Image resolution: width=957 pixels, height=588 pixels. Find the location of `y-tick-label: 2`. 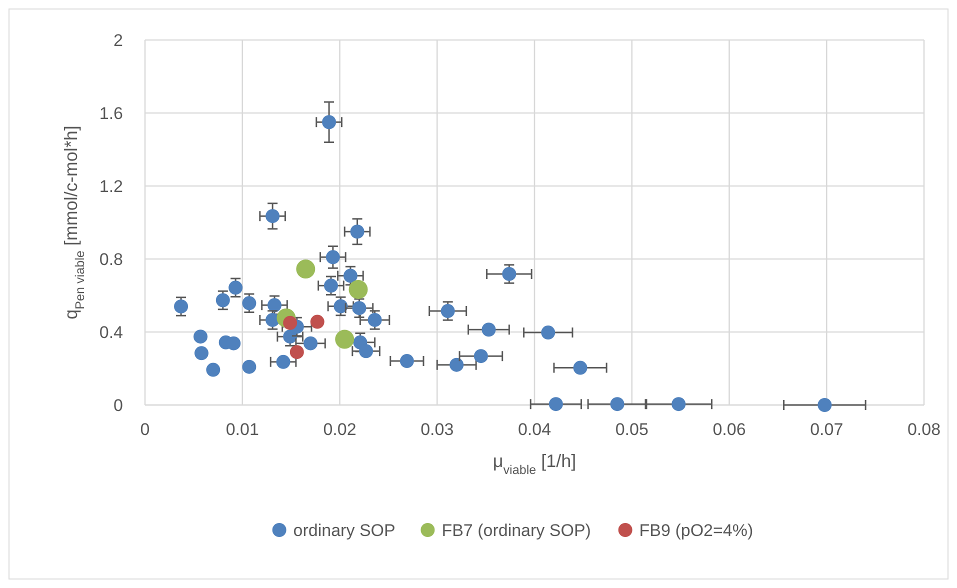

y-tick-label: 2 is located at coordinates (118, 40).